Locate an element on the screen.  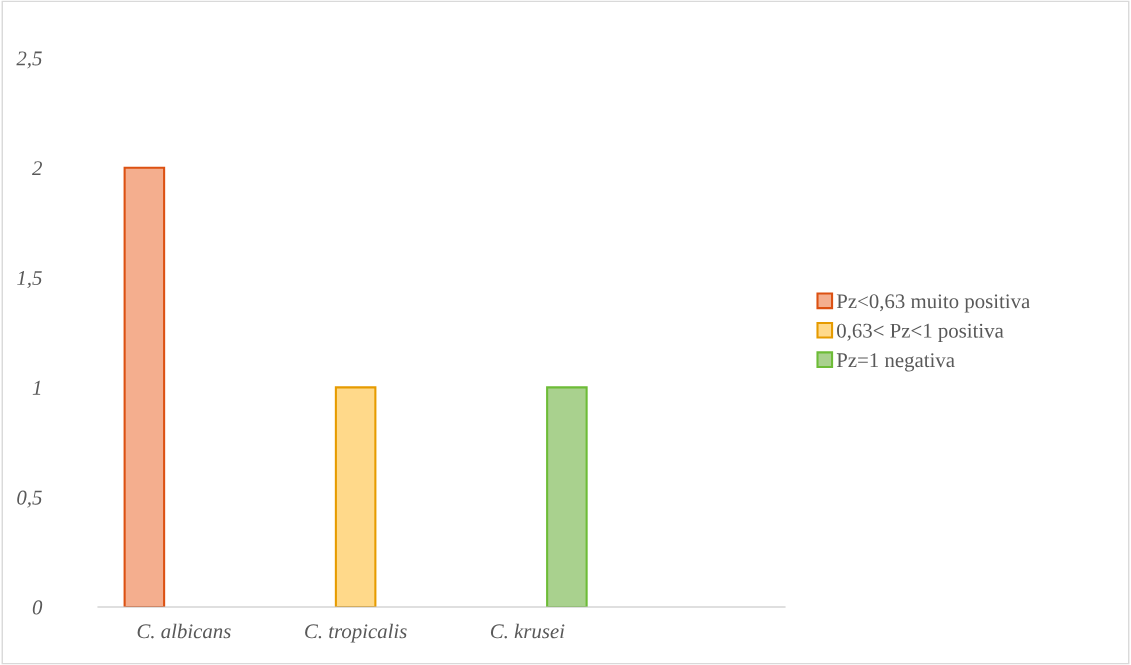
y-tick-label: 0,5 is located at coordinates (29, 499).